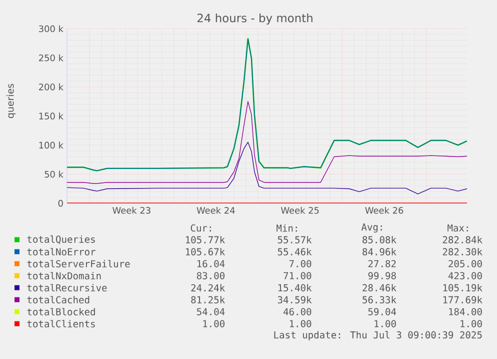 Image resolution: width=497 pixels, height=359 pixels. Describe the element at coordinates (300, 264) in the screenshot. I see `text: 7.00` at that location.